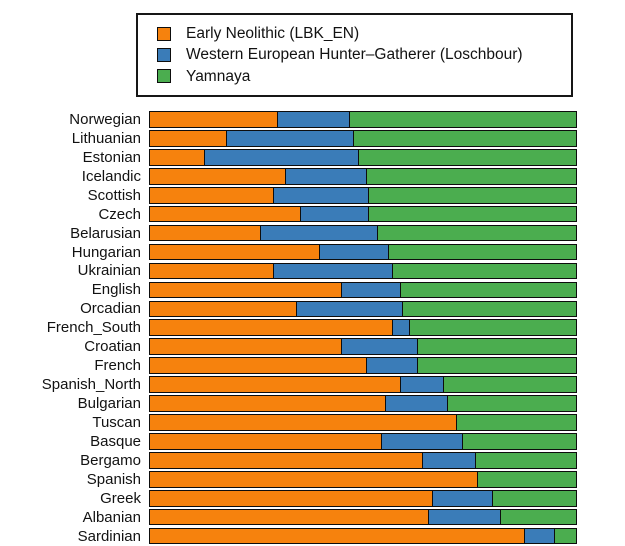 The height and width of the screenshot is (546, 625). What do you see at coordinates (105, 119) in the screenshot?
I see `category-label: Norwegian` at bounding box center [105, 119].